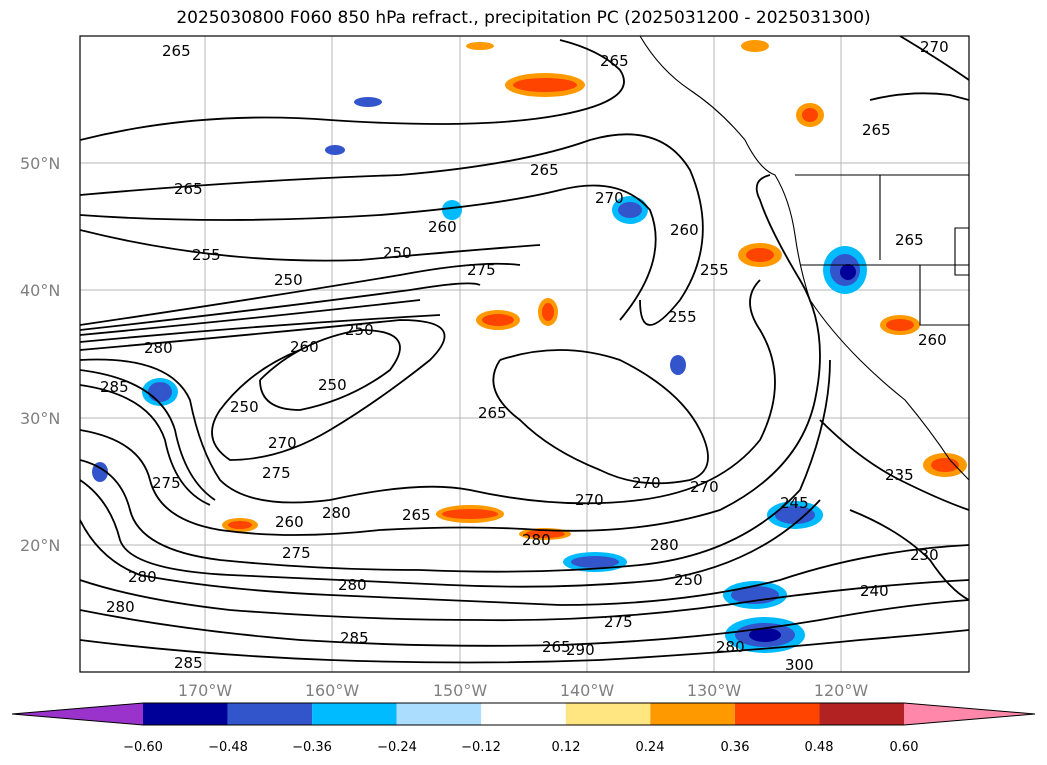  I want to click on colorbar-outline, so click(523, 714).